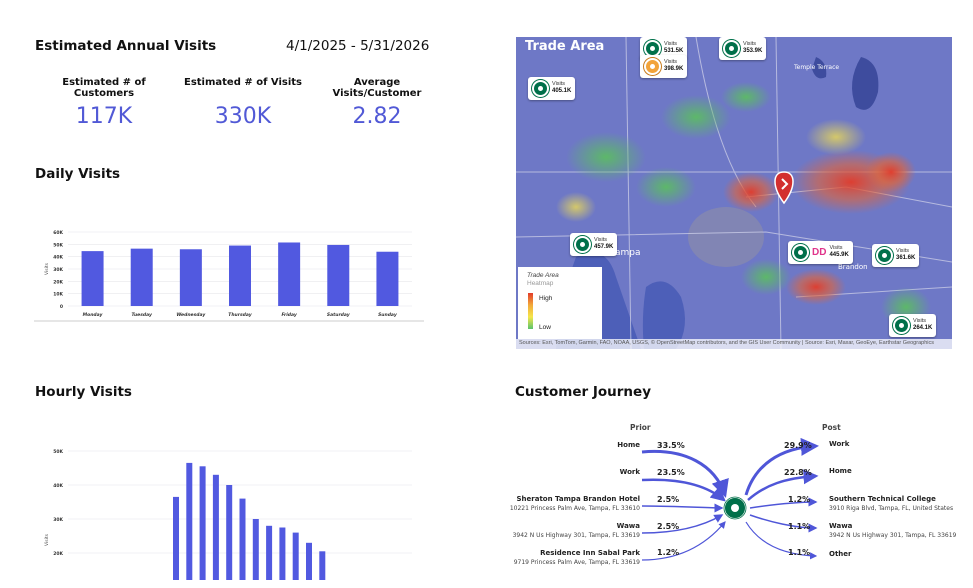  Describe the element at coordinates (560, 303) in the screenshot. I see `map-legend: Trade Area Heatmap High Low` at that location.